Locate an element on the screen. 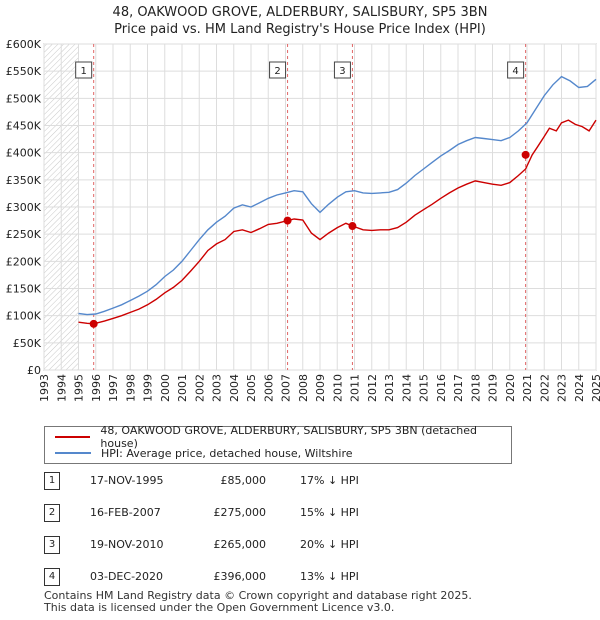 The height and width of the screenshot is (620, 600). transaction-price: £396,000 is located at coordinates (240, 576).